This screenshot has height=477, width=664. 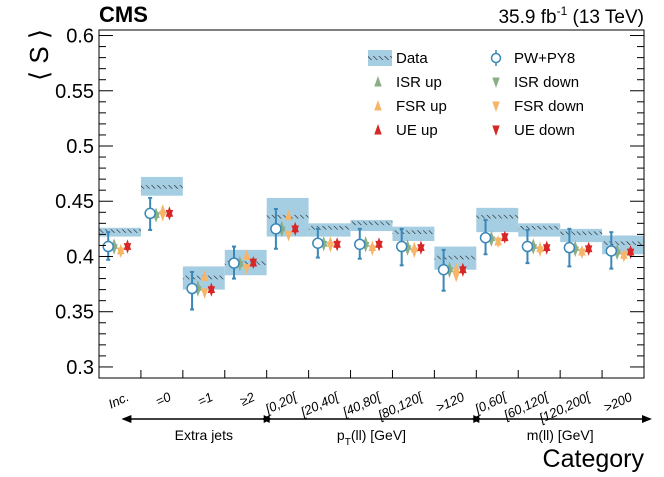 What do you see at coordinates (204, 435) in the screenshot?
I see `group-label-0: Extra jets` at bounding box center [204, 435].